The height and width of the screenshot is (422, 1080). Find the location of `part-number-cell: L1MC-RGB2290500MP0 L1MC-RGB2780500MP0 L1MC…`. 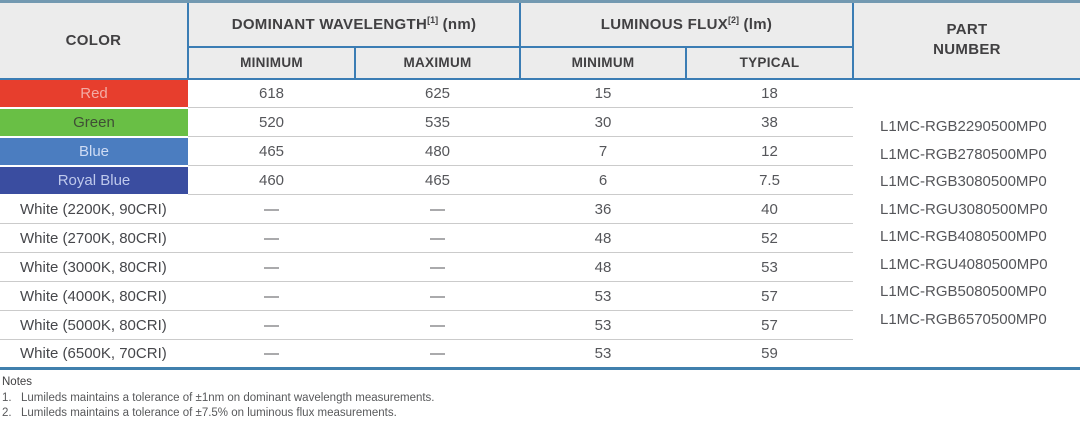

part-number-cell: L1MC-RGB2290500MP0 L1MC-RGB2780500MP0 L1MC… is located at coordinates (966, 224).